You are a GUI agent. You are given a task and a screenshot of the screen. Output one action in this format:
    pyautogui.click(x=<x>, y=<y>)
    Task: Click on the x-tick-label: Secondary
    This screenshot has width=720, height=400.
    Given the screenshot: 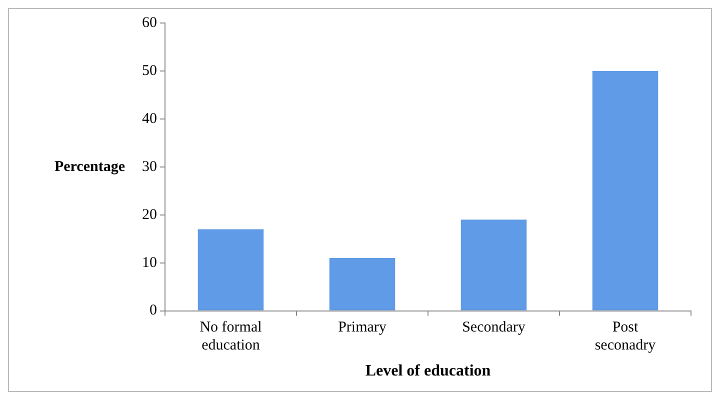 What is the action you would take?
    pyautogui.click(x=494, y=328)
    